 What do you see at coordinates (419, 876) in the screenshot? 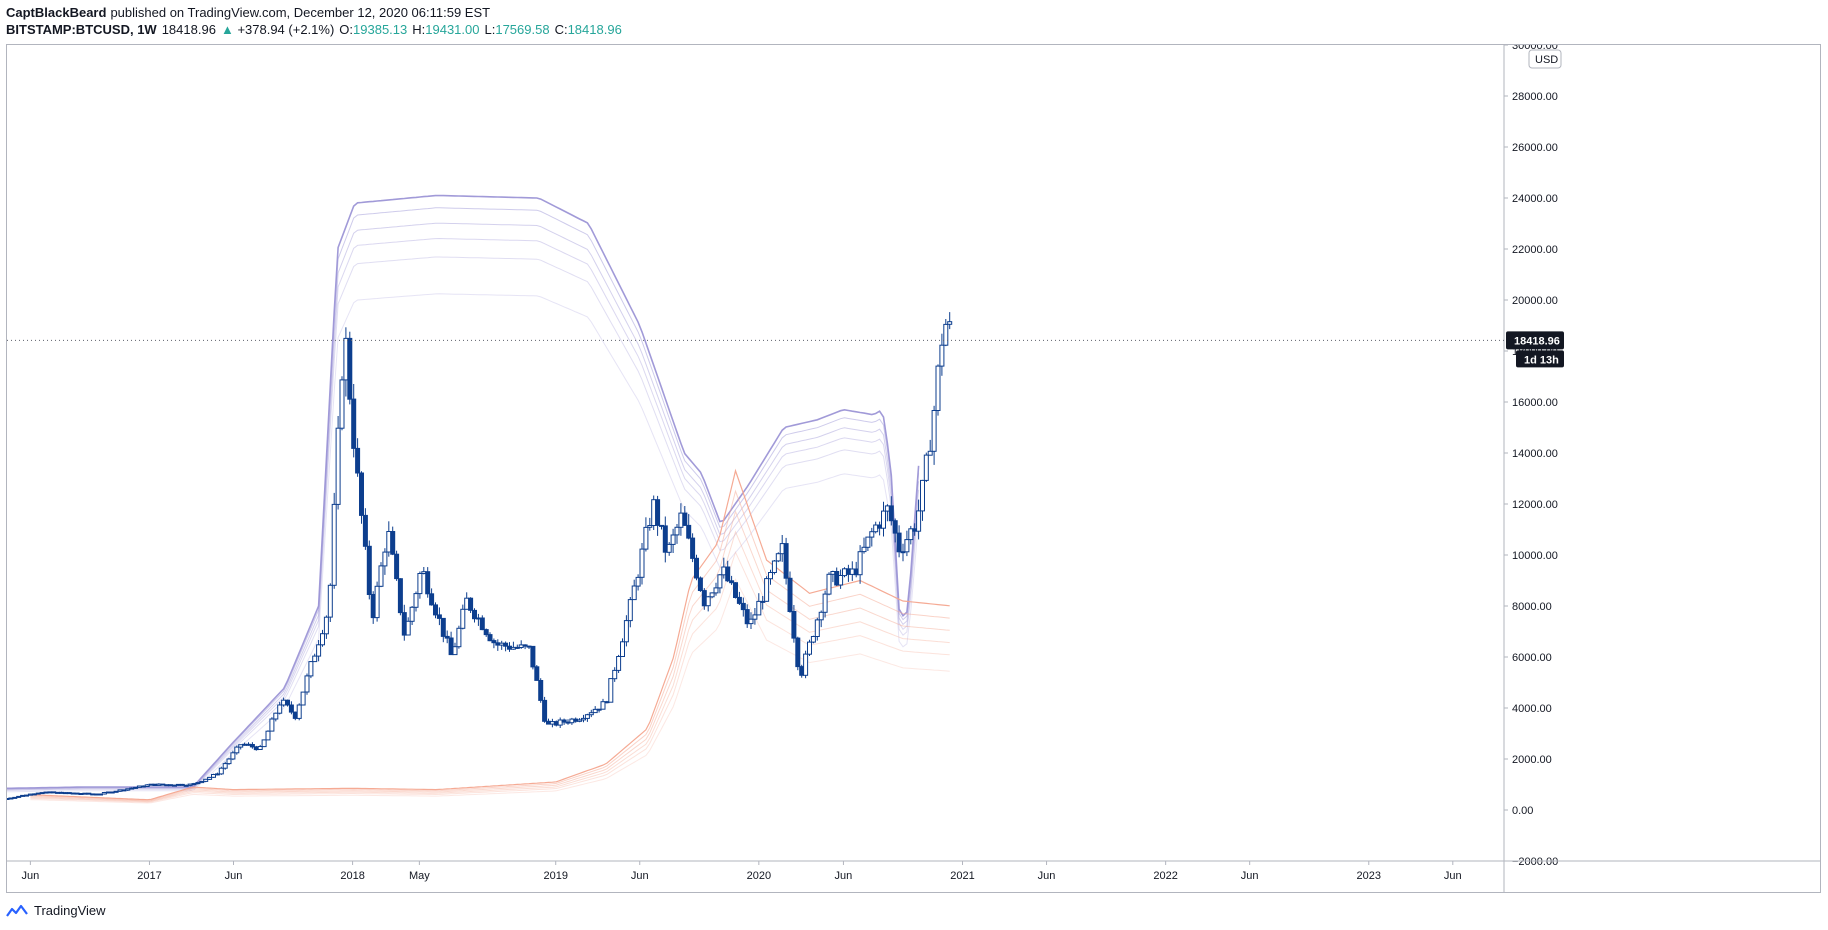
I see `time-tick-label: May` at bounding box center [419, 876].